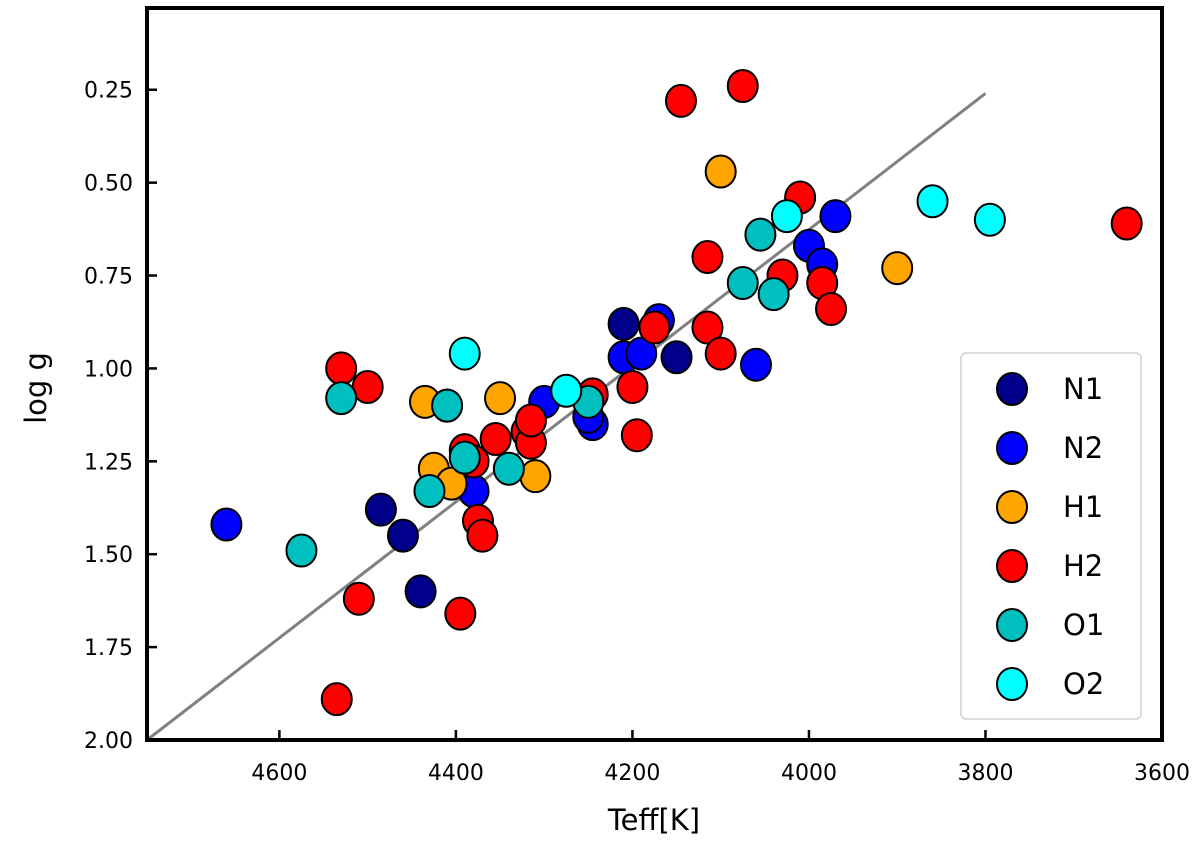  I want to click on legend-label-h1: H1, so click(1083, 507).